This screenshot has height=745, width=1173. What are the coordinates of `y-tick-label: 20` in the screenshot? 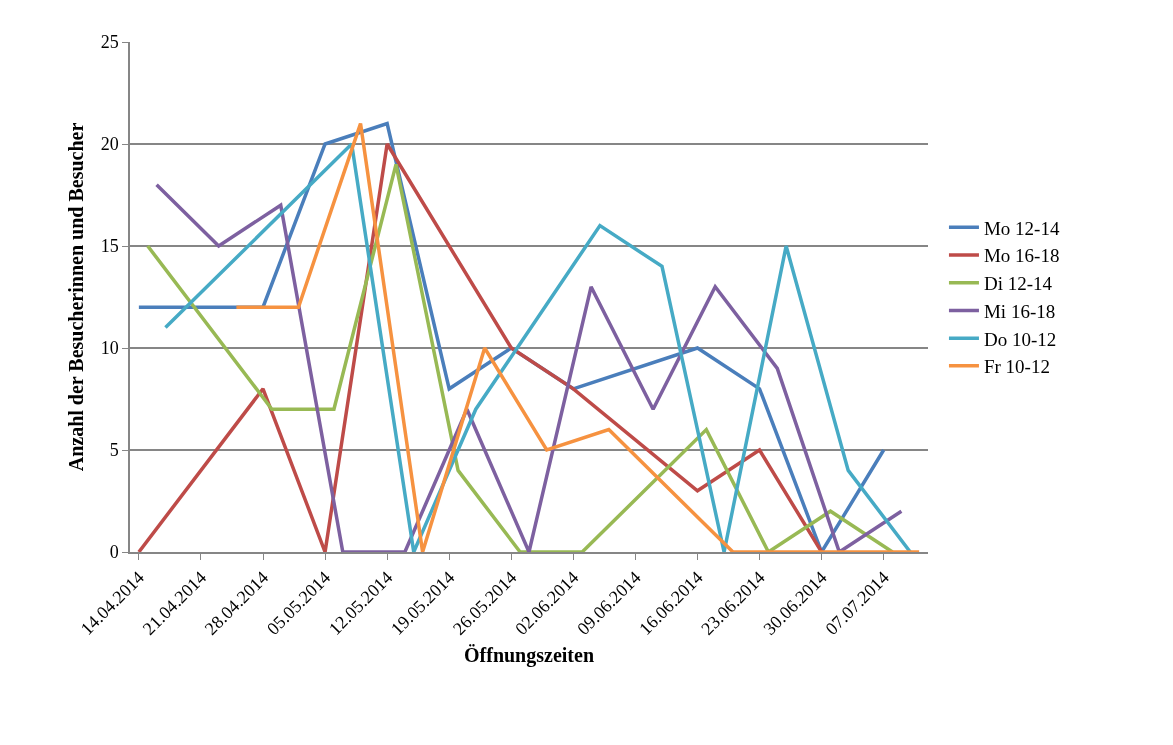 It's located at (109, 144).